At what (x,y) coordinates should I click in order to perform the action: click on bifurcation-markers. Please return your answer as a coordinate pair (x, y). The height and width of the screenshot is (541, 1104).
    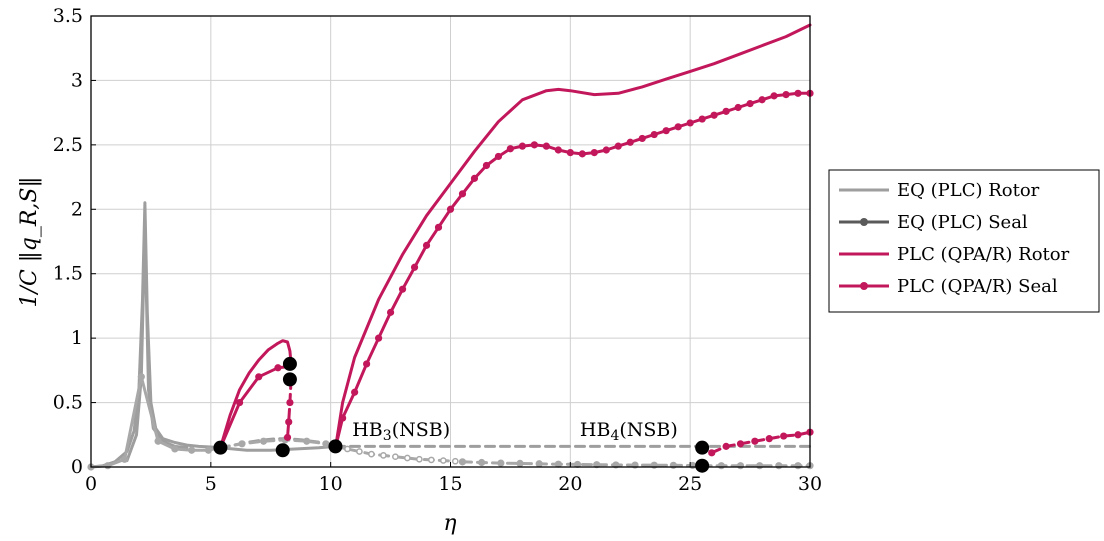
    Looking at the image, I should click on (461, 414).